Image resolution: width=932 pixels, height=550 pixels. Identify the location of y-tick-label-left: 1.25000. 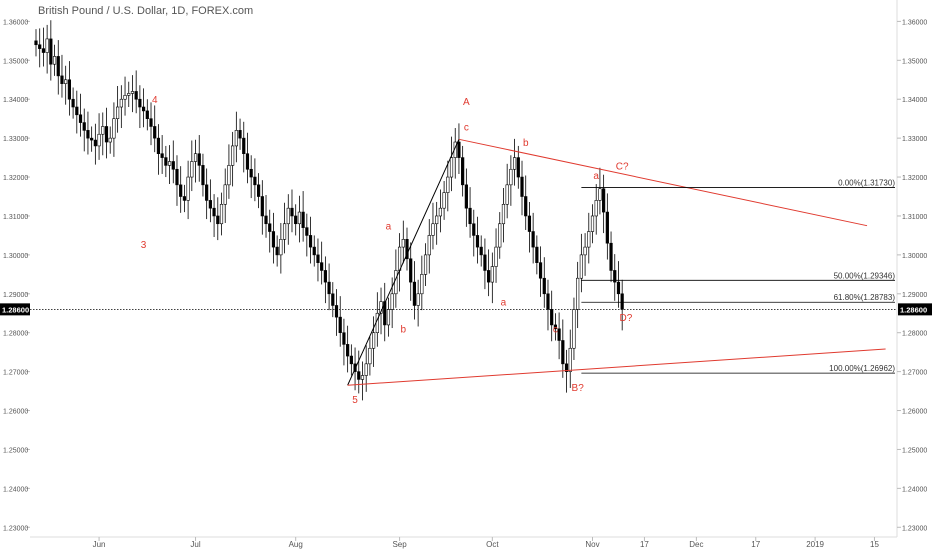
(15, 450).